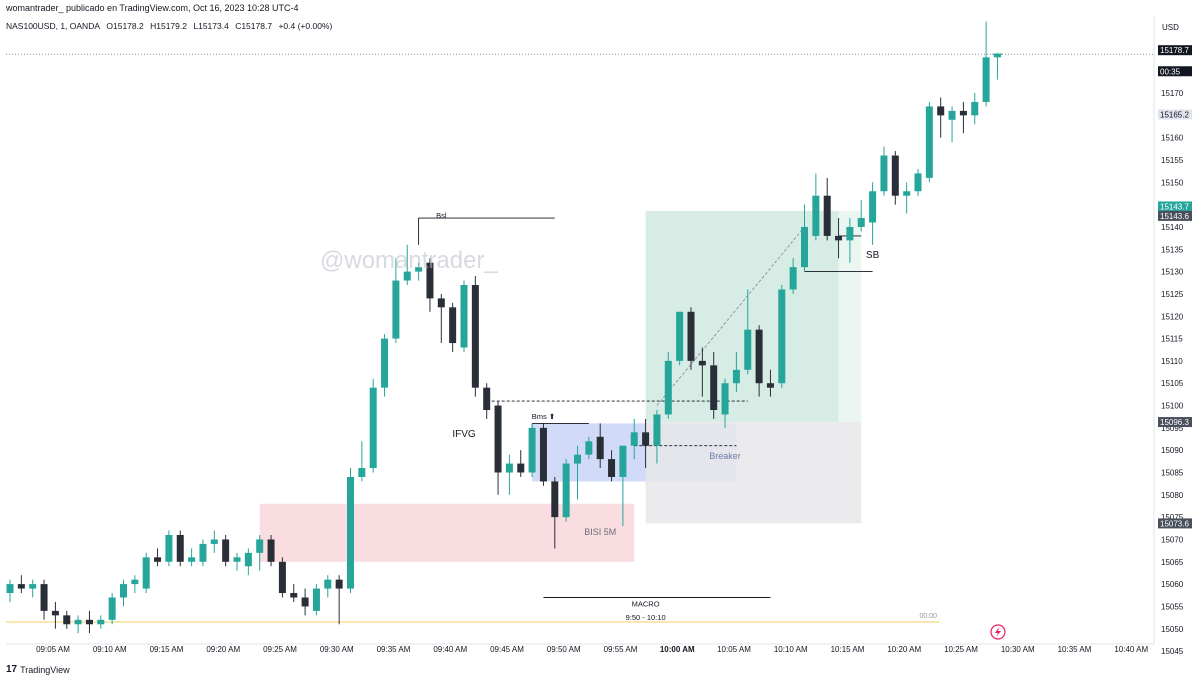 Image resolution: width=1200 pixels, height=680 pixels. Describe the element at coordinates (211, 26) in the screenshot. I see `ohlc-low: L15173.4` at that location.